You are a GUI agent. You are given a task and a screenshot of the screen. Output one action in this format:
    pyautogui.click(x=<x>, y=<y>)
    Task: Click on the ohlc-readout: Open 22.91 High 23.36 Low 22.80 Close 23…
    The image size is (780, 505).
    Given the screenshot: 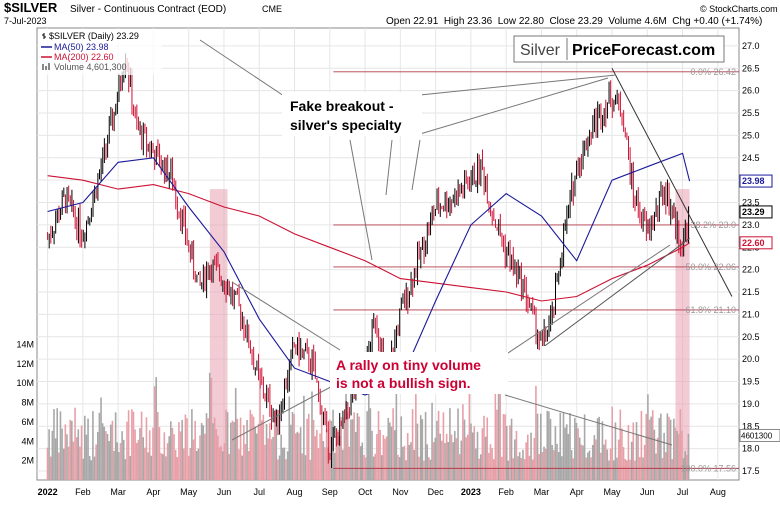 What is the action you would take?
    pyautogui.click(x=574, y=21)
    